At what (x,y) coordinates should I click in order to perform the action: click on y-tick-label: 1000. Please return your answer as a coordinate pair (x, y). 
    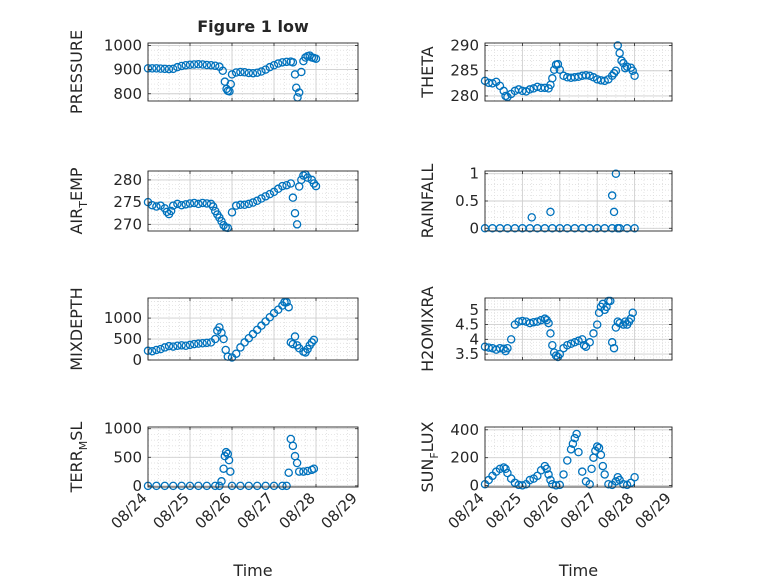
    Looking at the image, I should click on (123, 45).